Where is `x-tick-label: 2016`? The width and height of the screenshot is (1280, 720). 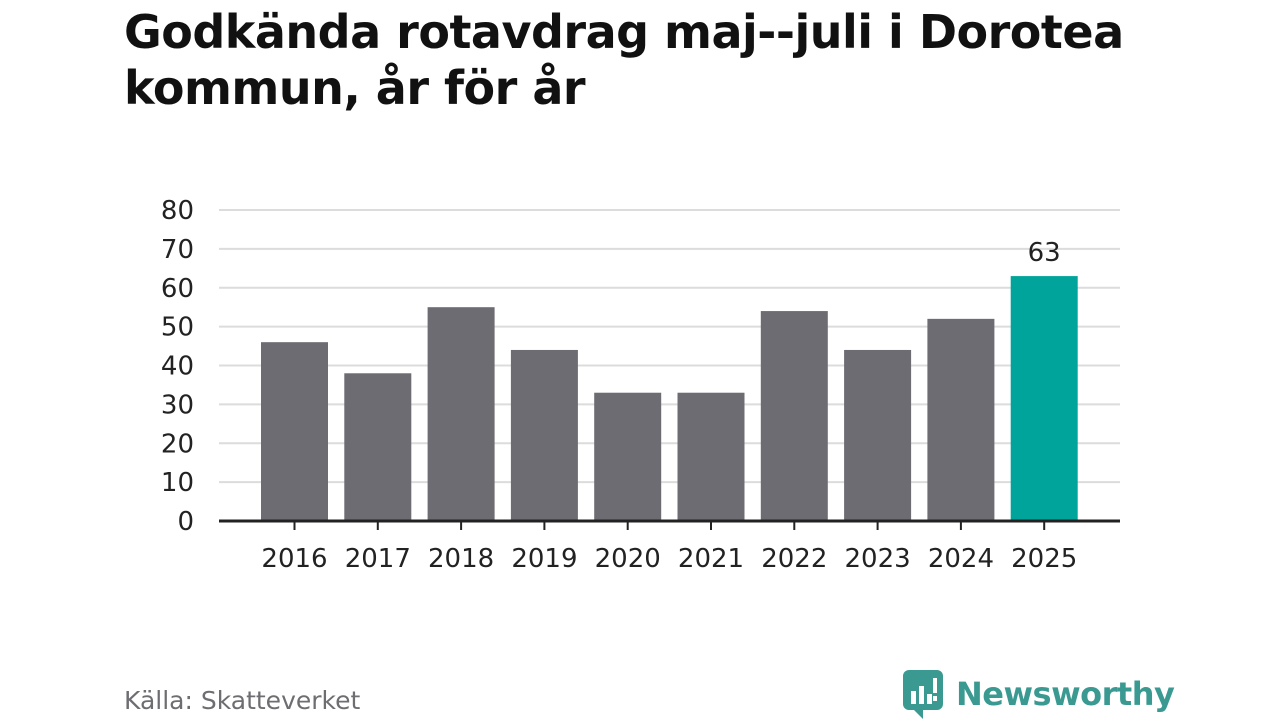 x-tick-label: 2016 is located at coordinates (294, 559).